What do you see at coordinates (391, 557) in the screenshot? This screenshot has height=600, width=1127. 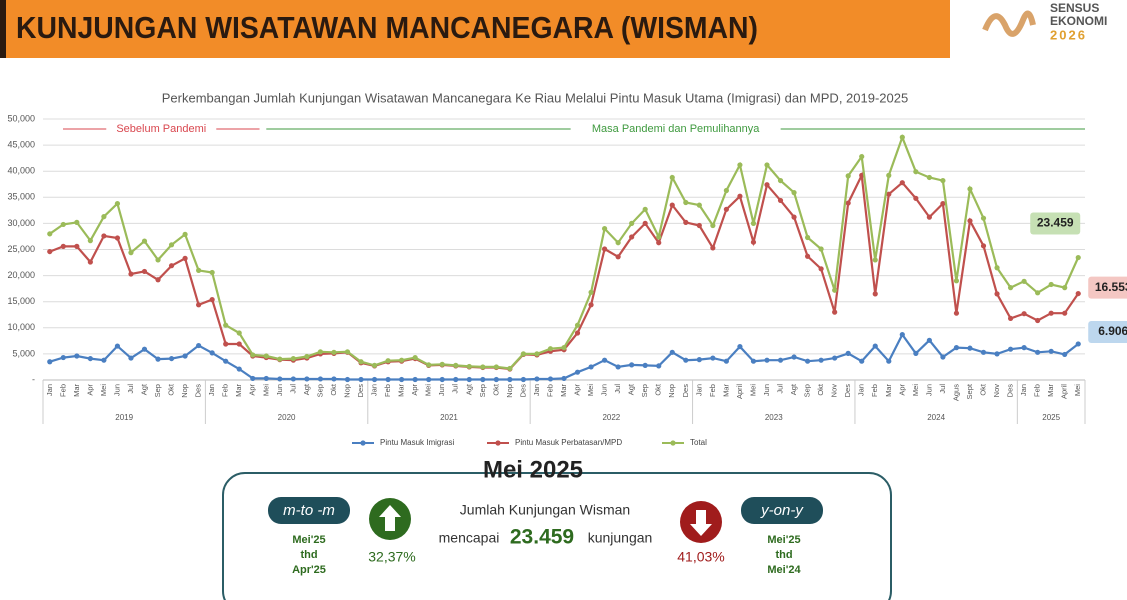 I see `mtm-change: 32,37%` at bounding box center [391, 557].